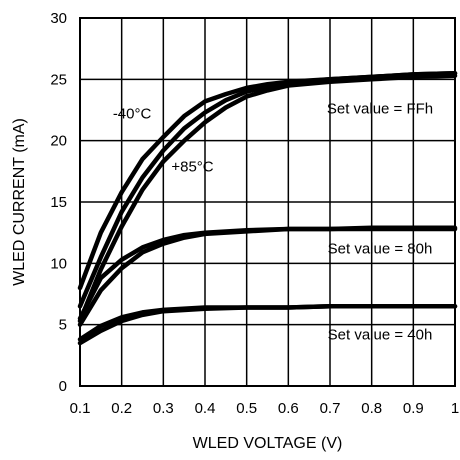 The width and height of the screenshot is (460, 460). Describe the element at coordinates (380, 334) in the screenshot. I see `annotation-label: Set value = 40h` at that location.